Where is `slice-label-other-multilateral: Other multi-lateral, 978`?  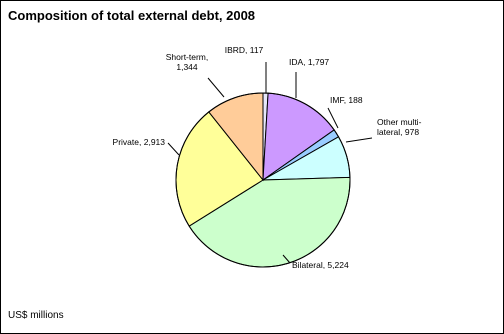
slice-label-other-multilateral: Other multi-lateral, 978 is located at coordinates (399, 127).